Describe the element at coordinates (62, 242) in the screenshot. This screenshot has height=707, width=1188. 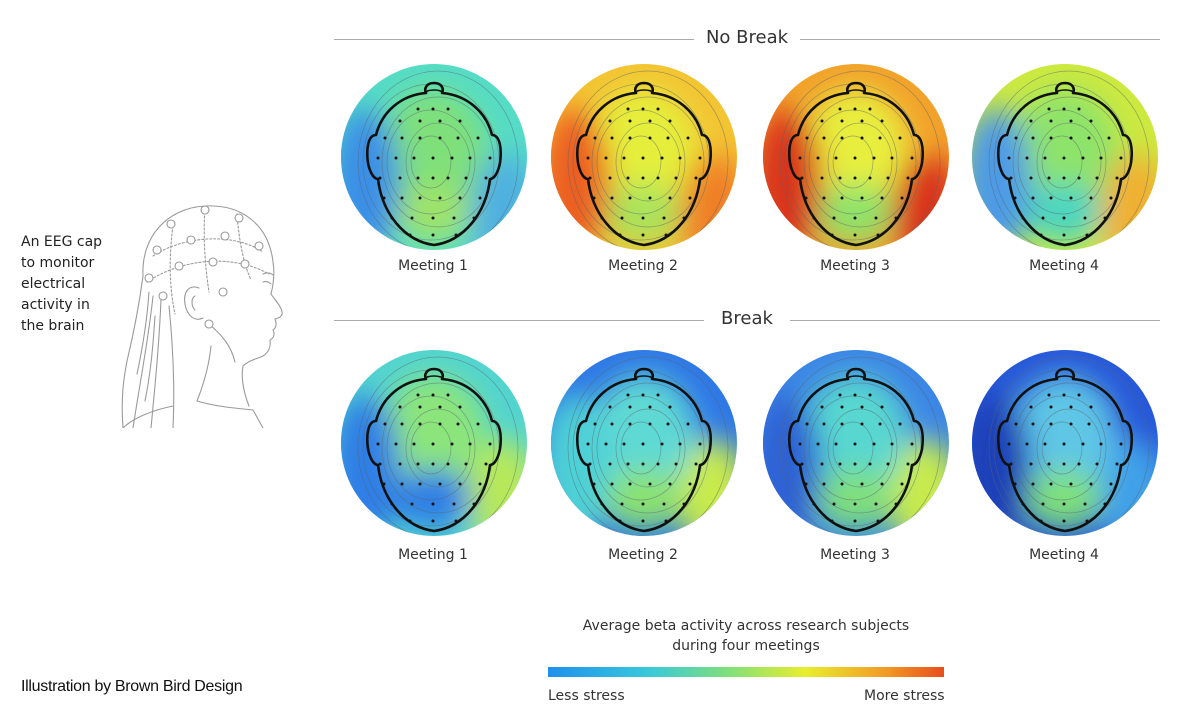
I see `caption-line: An EEG cap` at that location.